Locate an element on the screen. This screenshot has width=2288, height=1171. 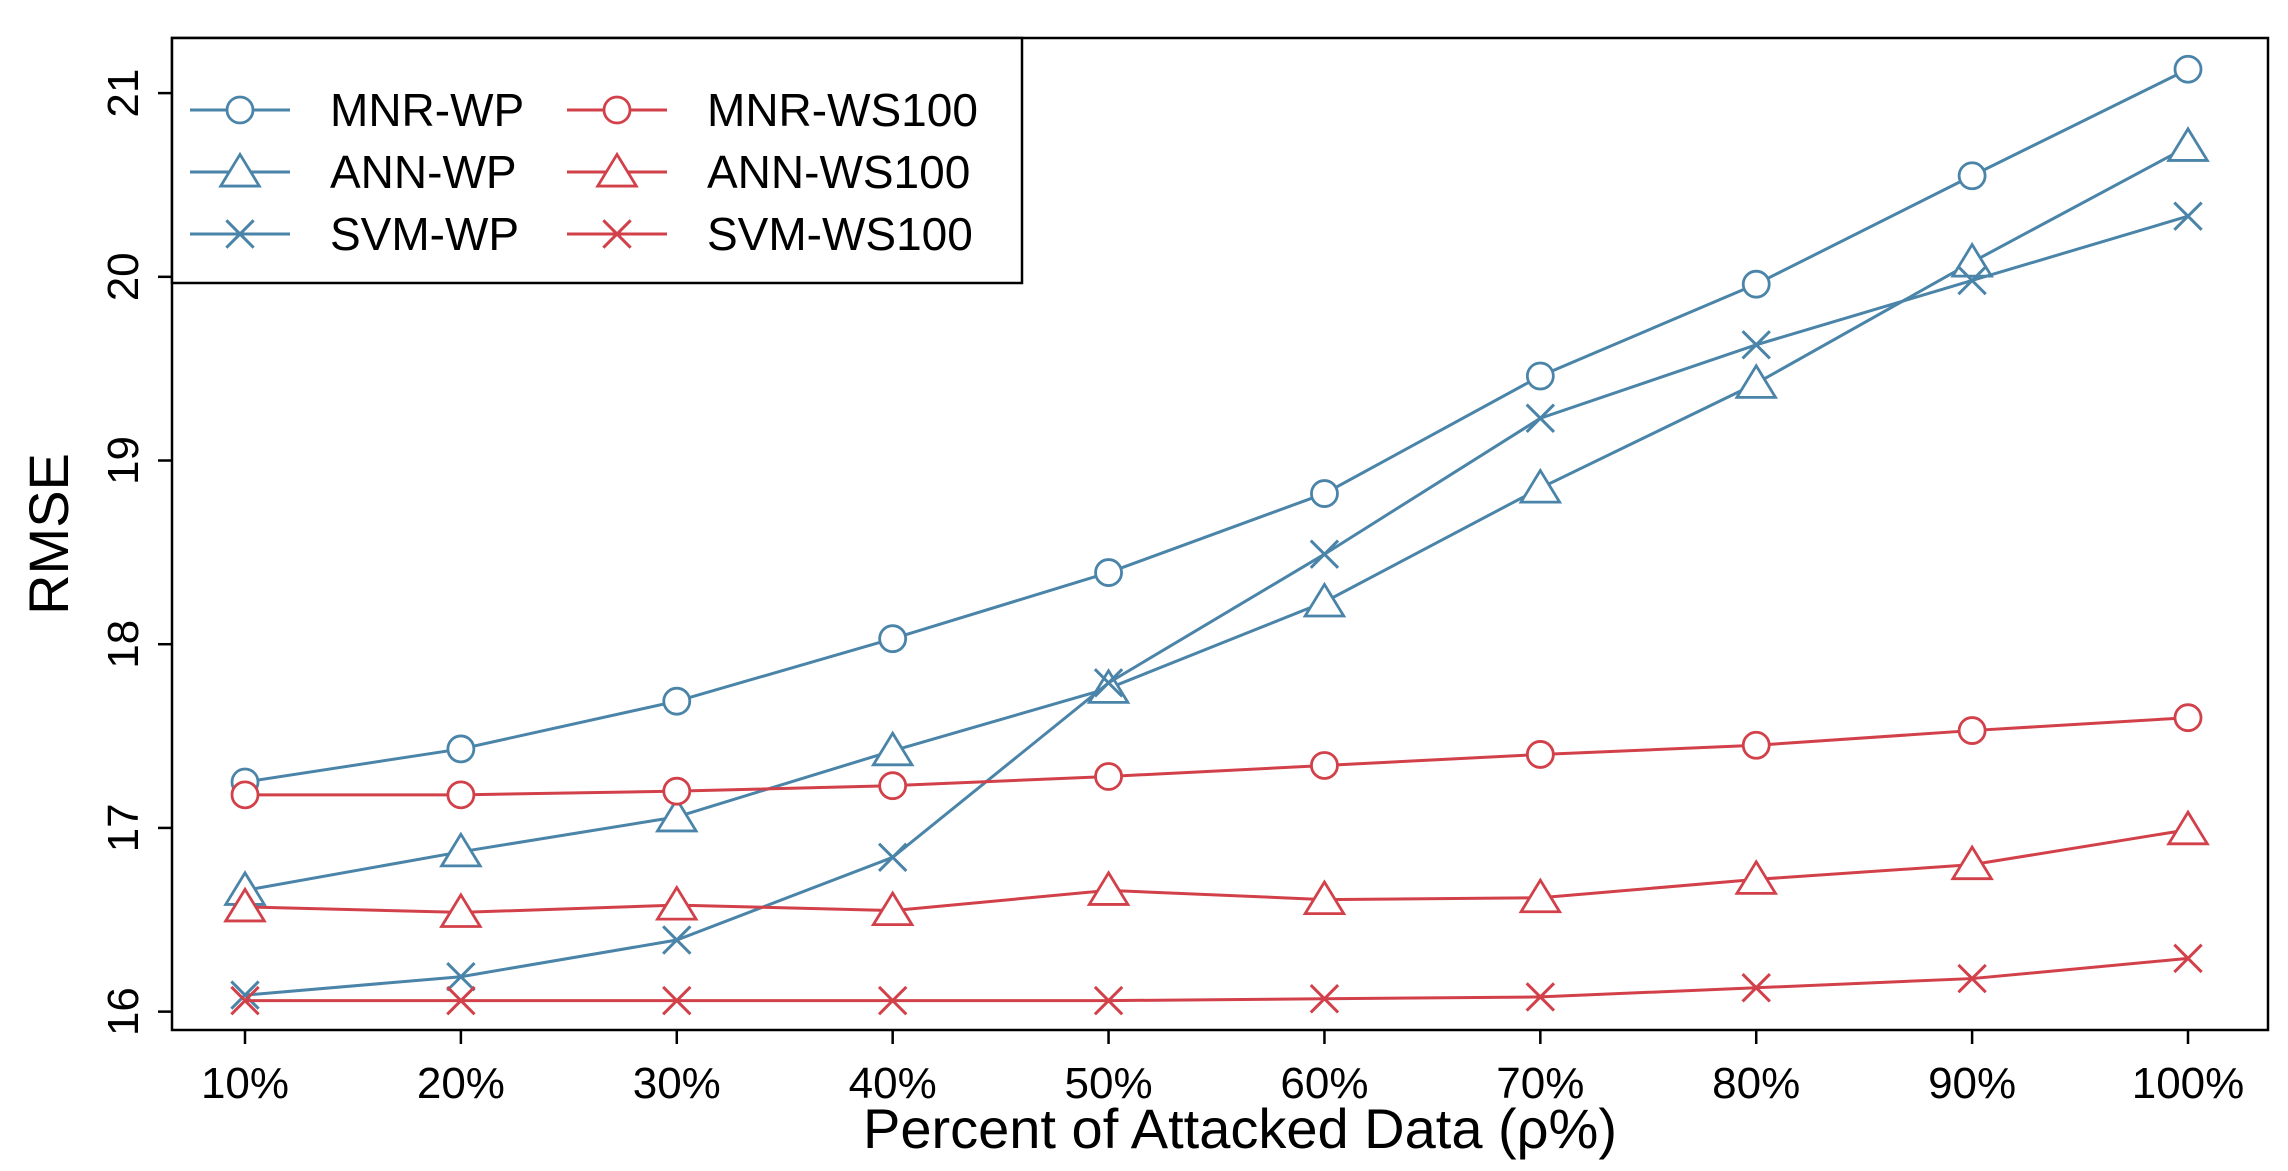
legend-box is located at coordinates (597, 160).